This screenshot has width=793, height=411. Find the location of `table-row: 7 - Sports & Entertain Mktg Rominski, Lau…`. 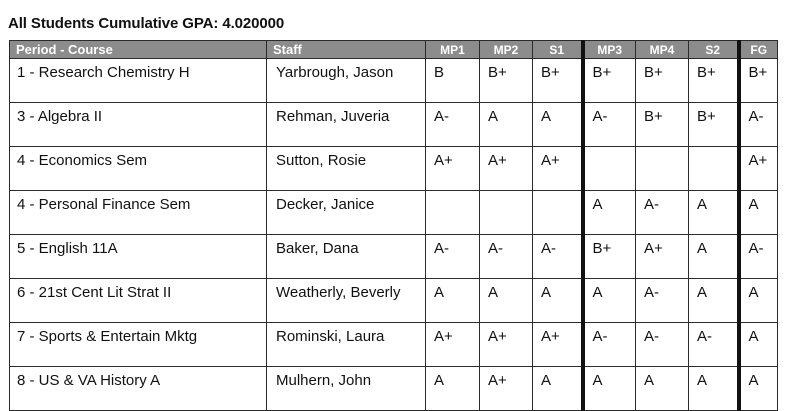

table-row: 7 - Sports & Entertain Mktg Rominski, Lau… is located at coordinates (393, 344).